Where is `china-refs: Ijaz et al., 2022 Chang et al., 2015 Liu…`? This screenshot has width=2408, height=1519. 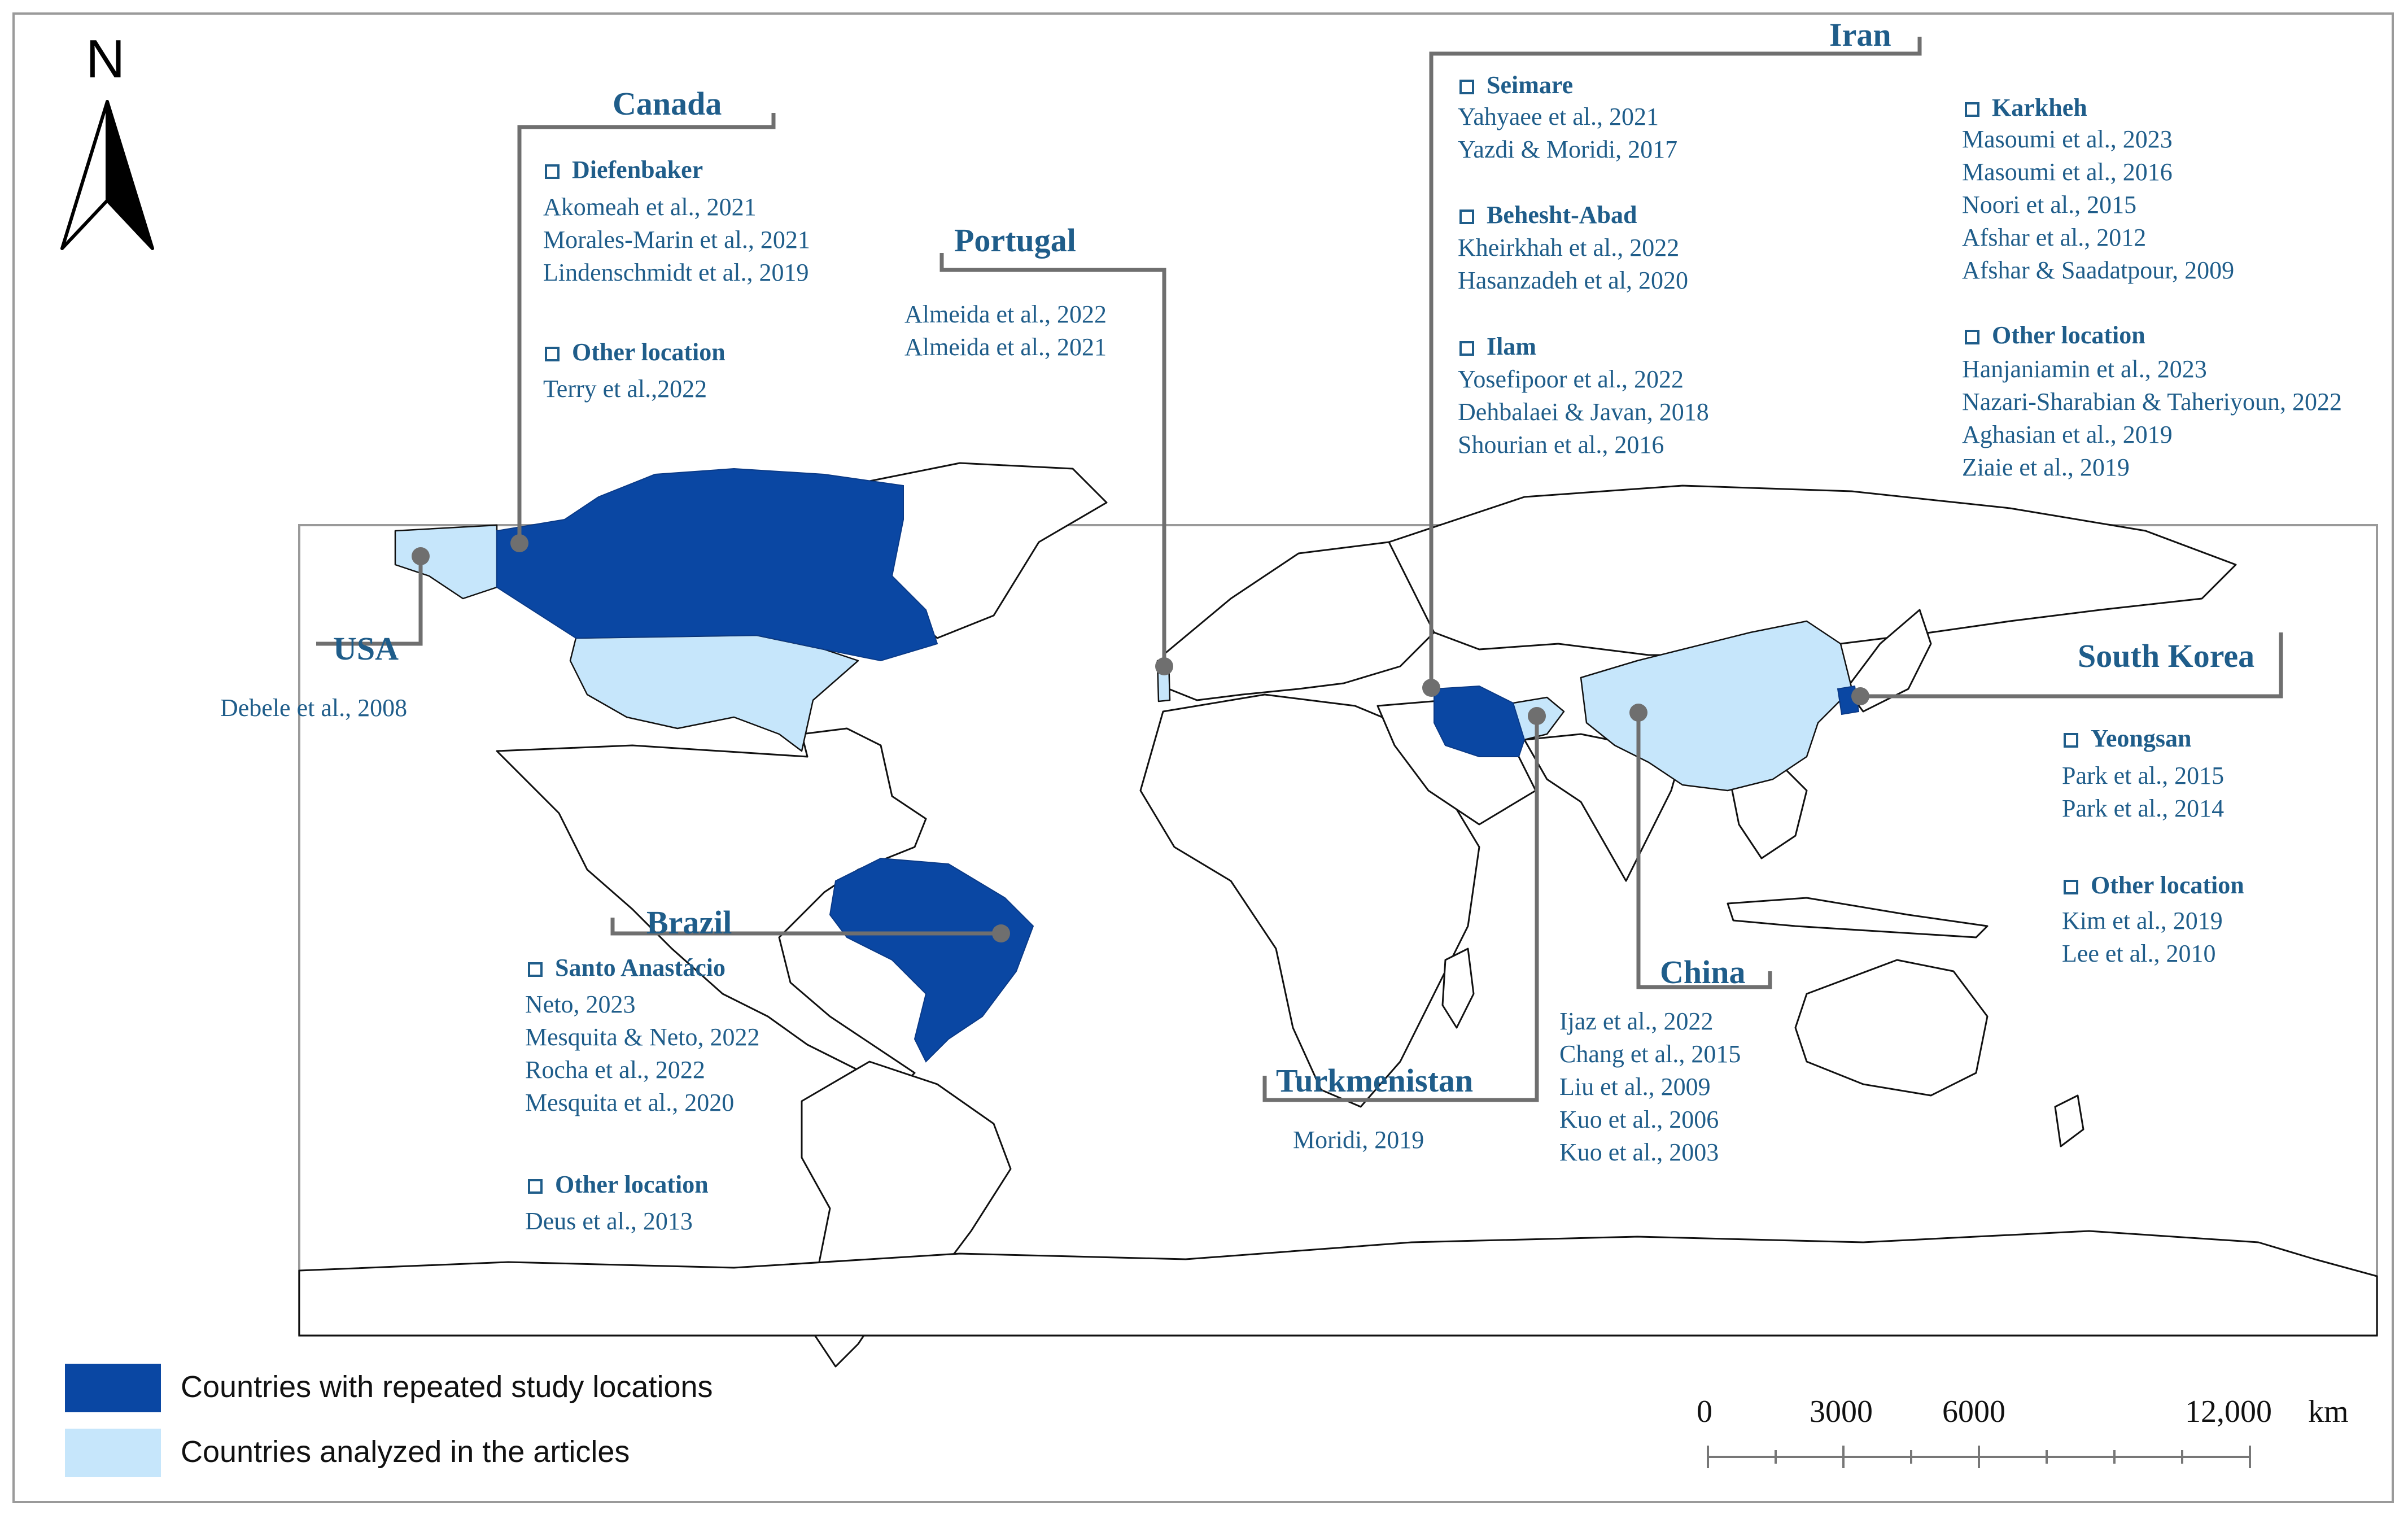 china-refs: Ijaz et al., 2022 Chang et al., 2015 Liu… is located at coordinates (1650, 1087).